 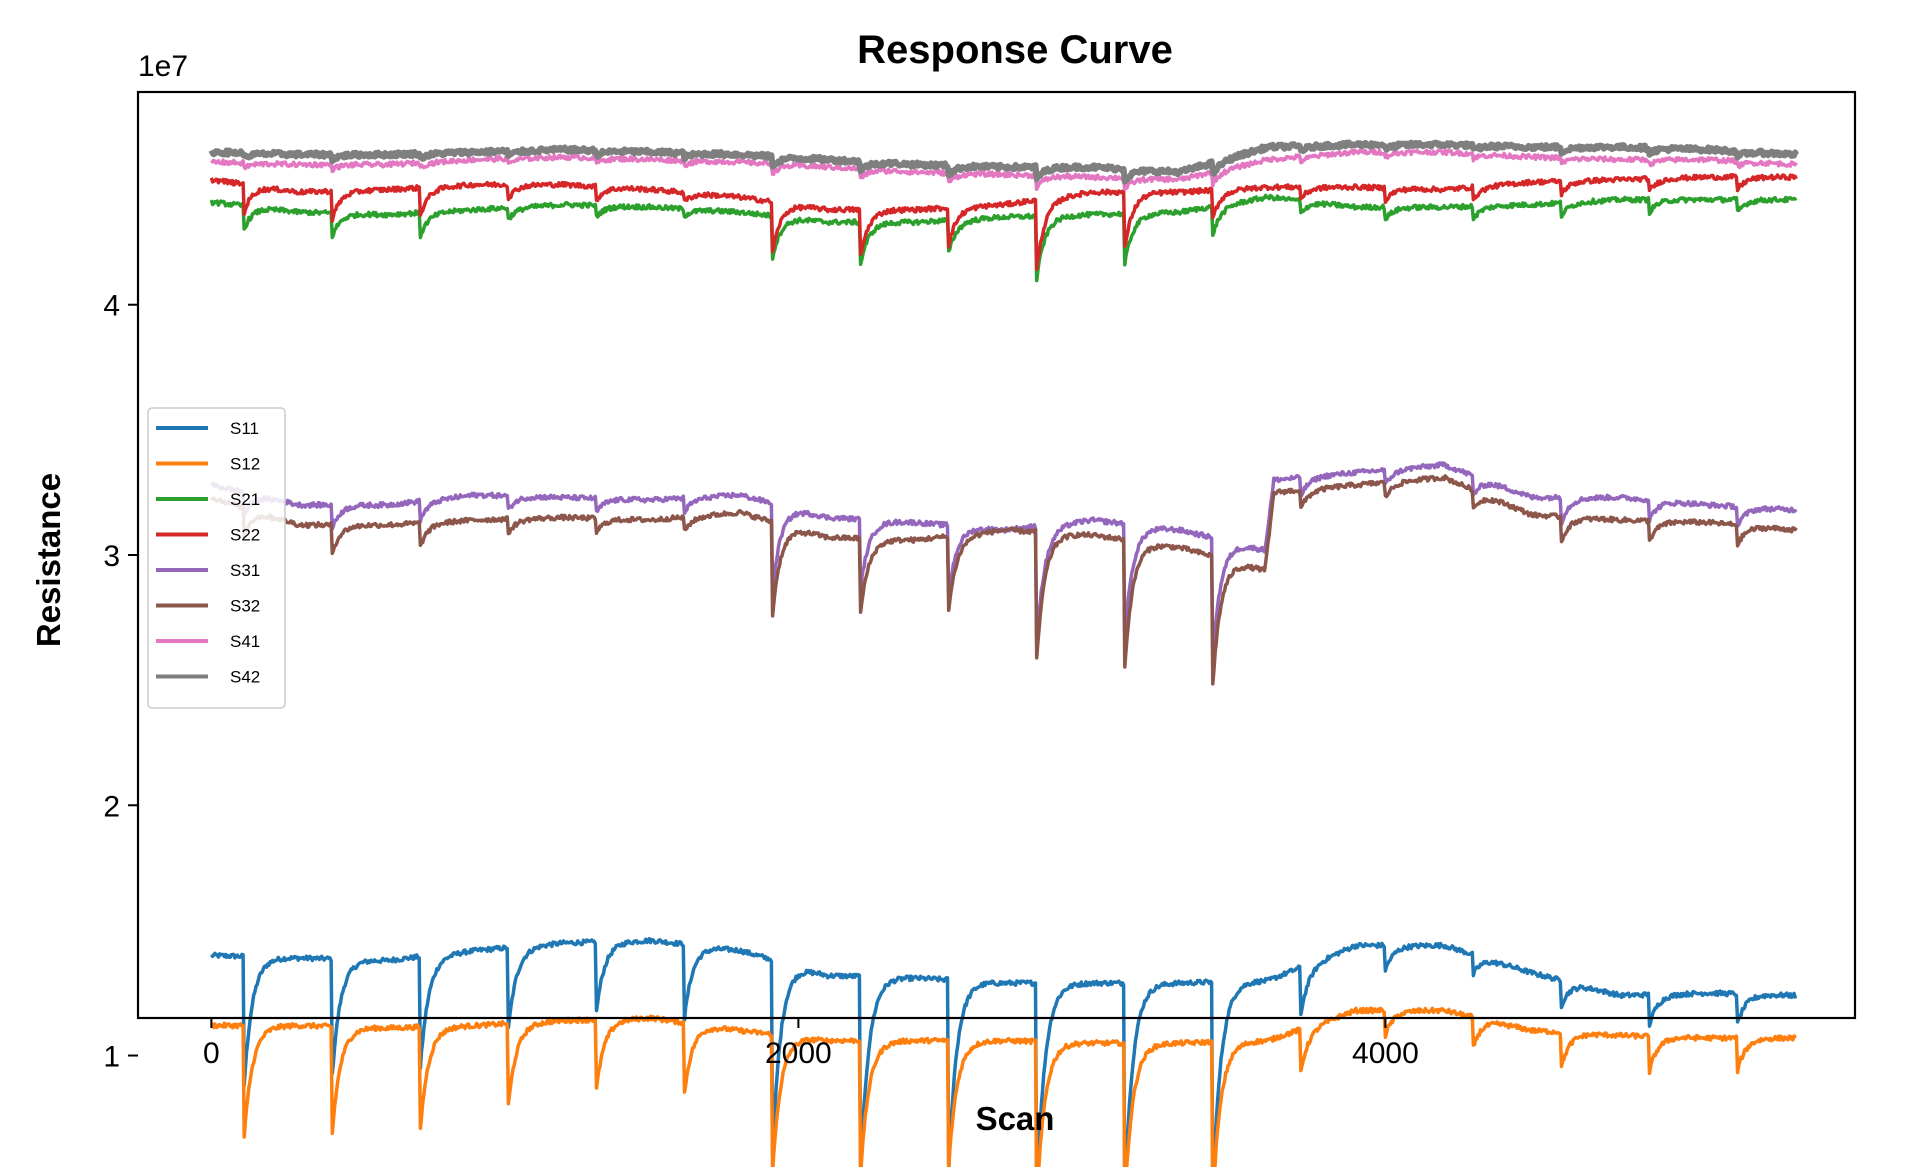 What do you see at coordinates (111, 806) in the screenshot?
I see `y-tick-label: 2` at bounding box center [111, 806].